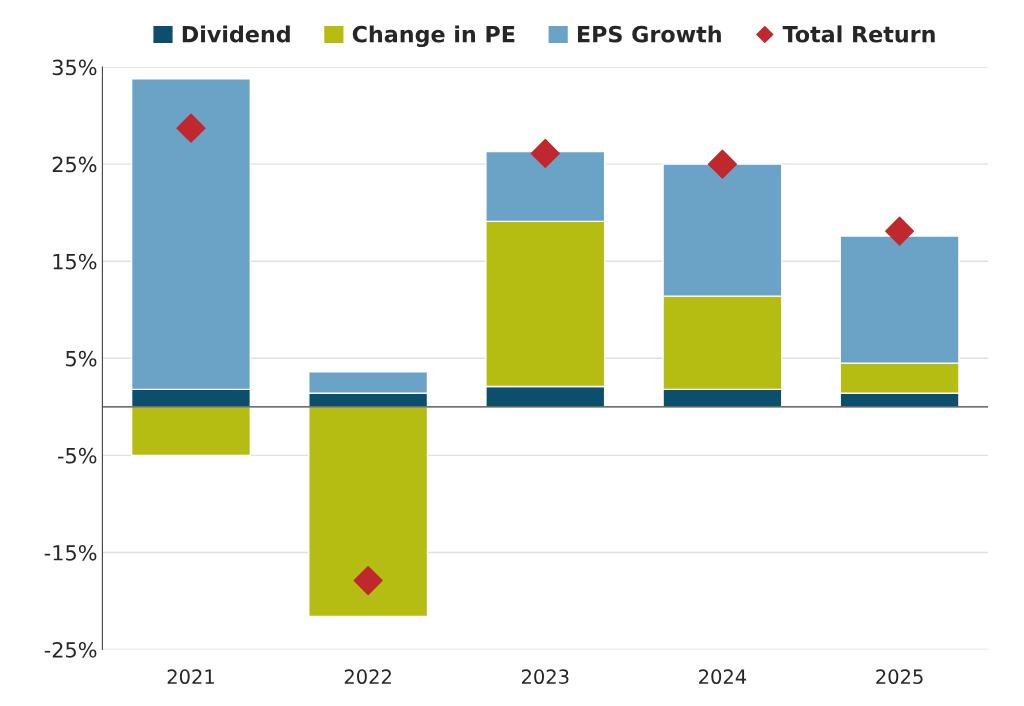 Image resolution: width=1024 pixels, height=706 pixels. I want to click on legend-label: Total Return, so click(858, 34).